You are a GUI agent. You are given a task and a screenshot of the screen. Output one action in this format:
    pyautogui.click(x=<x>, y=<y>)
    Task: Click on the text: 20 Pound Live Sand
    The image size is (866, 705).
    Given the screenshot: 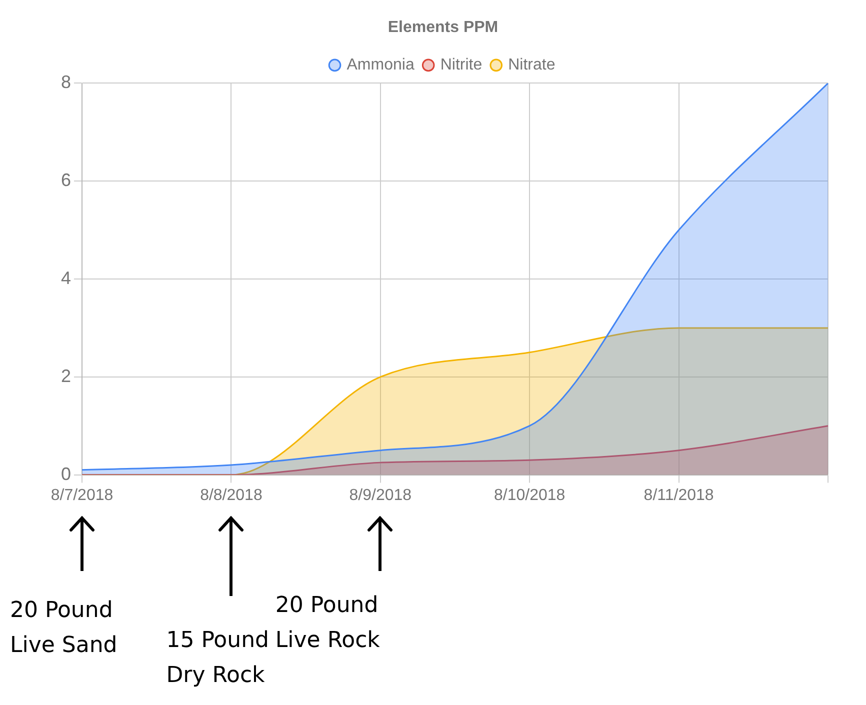 What is the action you would take?
    pyautogui.click(x=64, y=628)
    